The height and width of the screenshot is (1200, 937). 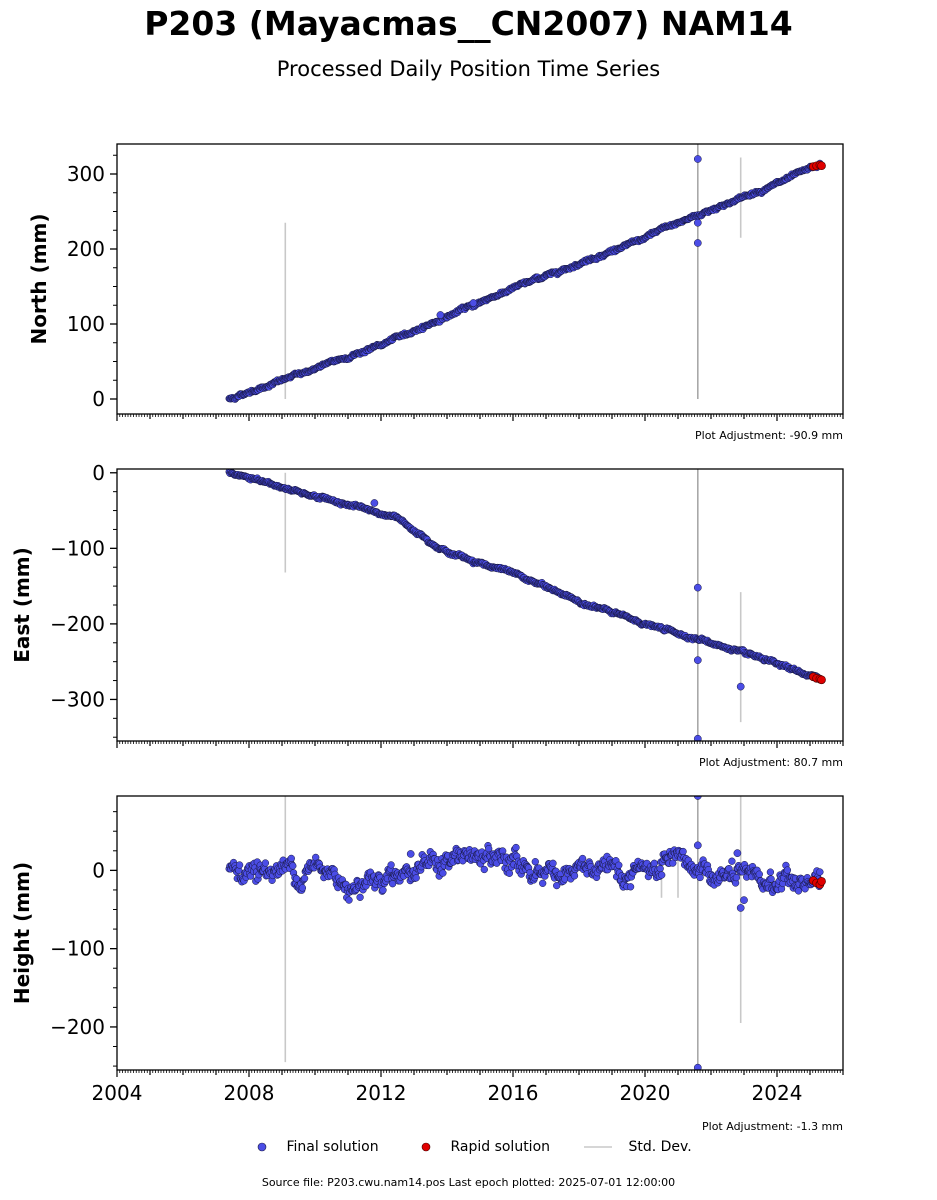 I want to click on height-xtick-label-2: 2012, so click(x=381, y=1093).